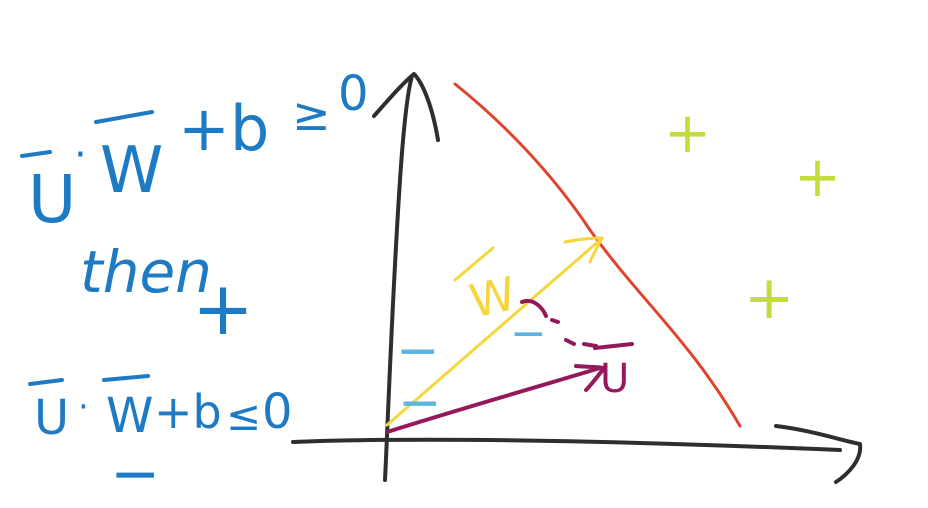  I want to click on rule-negative-le: ≤, so click(243, 415).